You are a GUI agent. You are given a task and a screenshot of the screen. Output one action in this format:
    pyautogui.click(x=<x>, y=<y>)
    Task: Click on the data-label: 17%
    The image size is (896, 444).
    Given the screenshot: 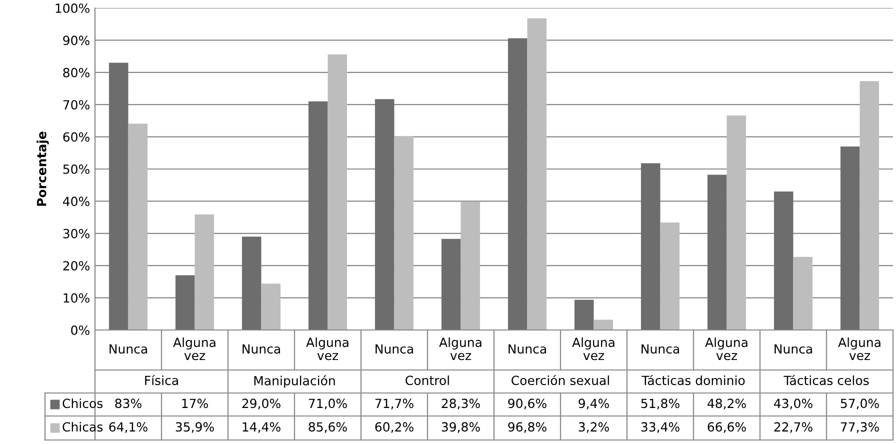 What is the action you would take?
    pyautogui.click(x=195, y=403)
    